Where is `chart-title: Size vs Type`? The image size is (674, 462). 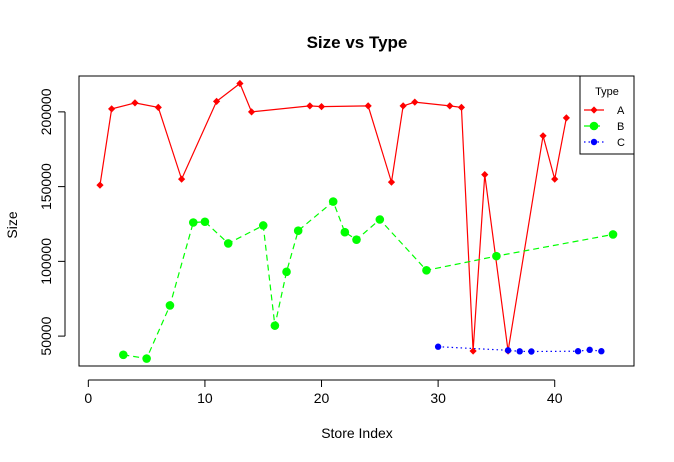 chart-title: Size vs Type is located at coordinates (357, 42).